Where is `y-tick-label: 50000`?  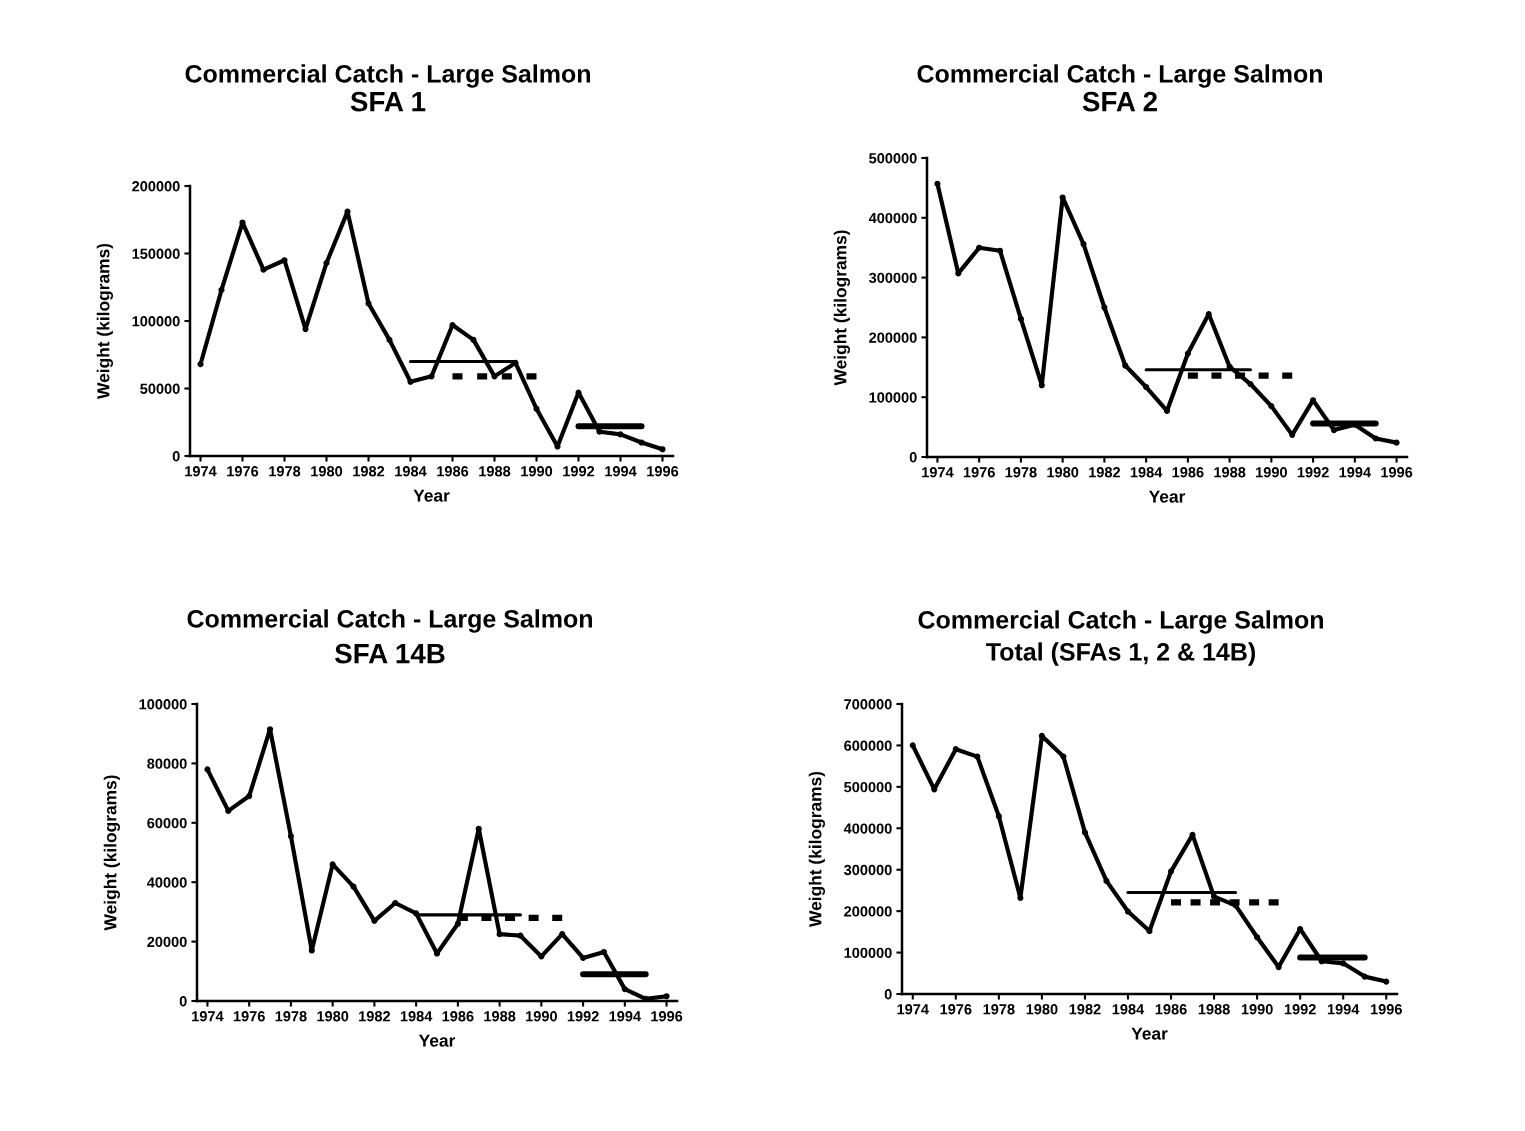
y-tick-label: 50000 is located at coordinates (160, 388).